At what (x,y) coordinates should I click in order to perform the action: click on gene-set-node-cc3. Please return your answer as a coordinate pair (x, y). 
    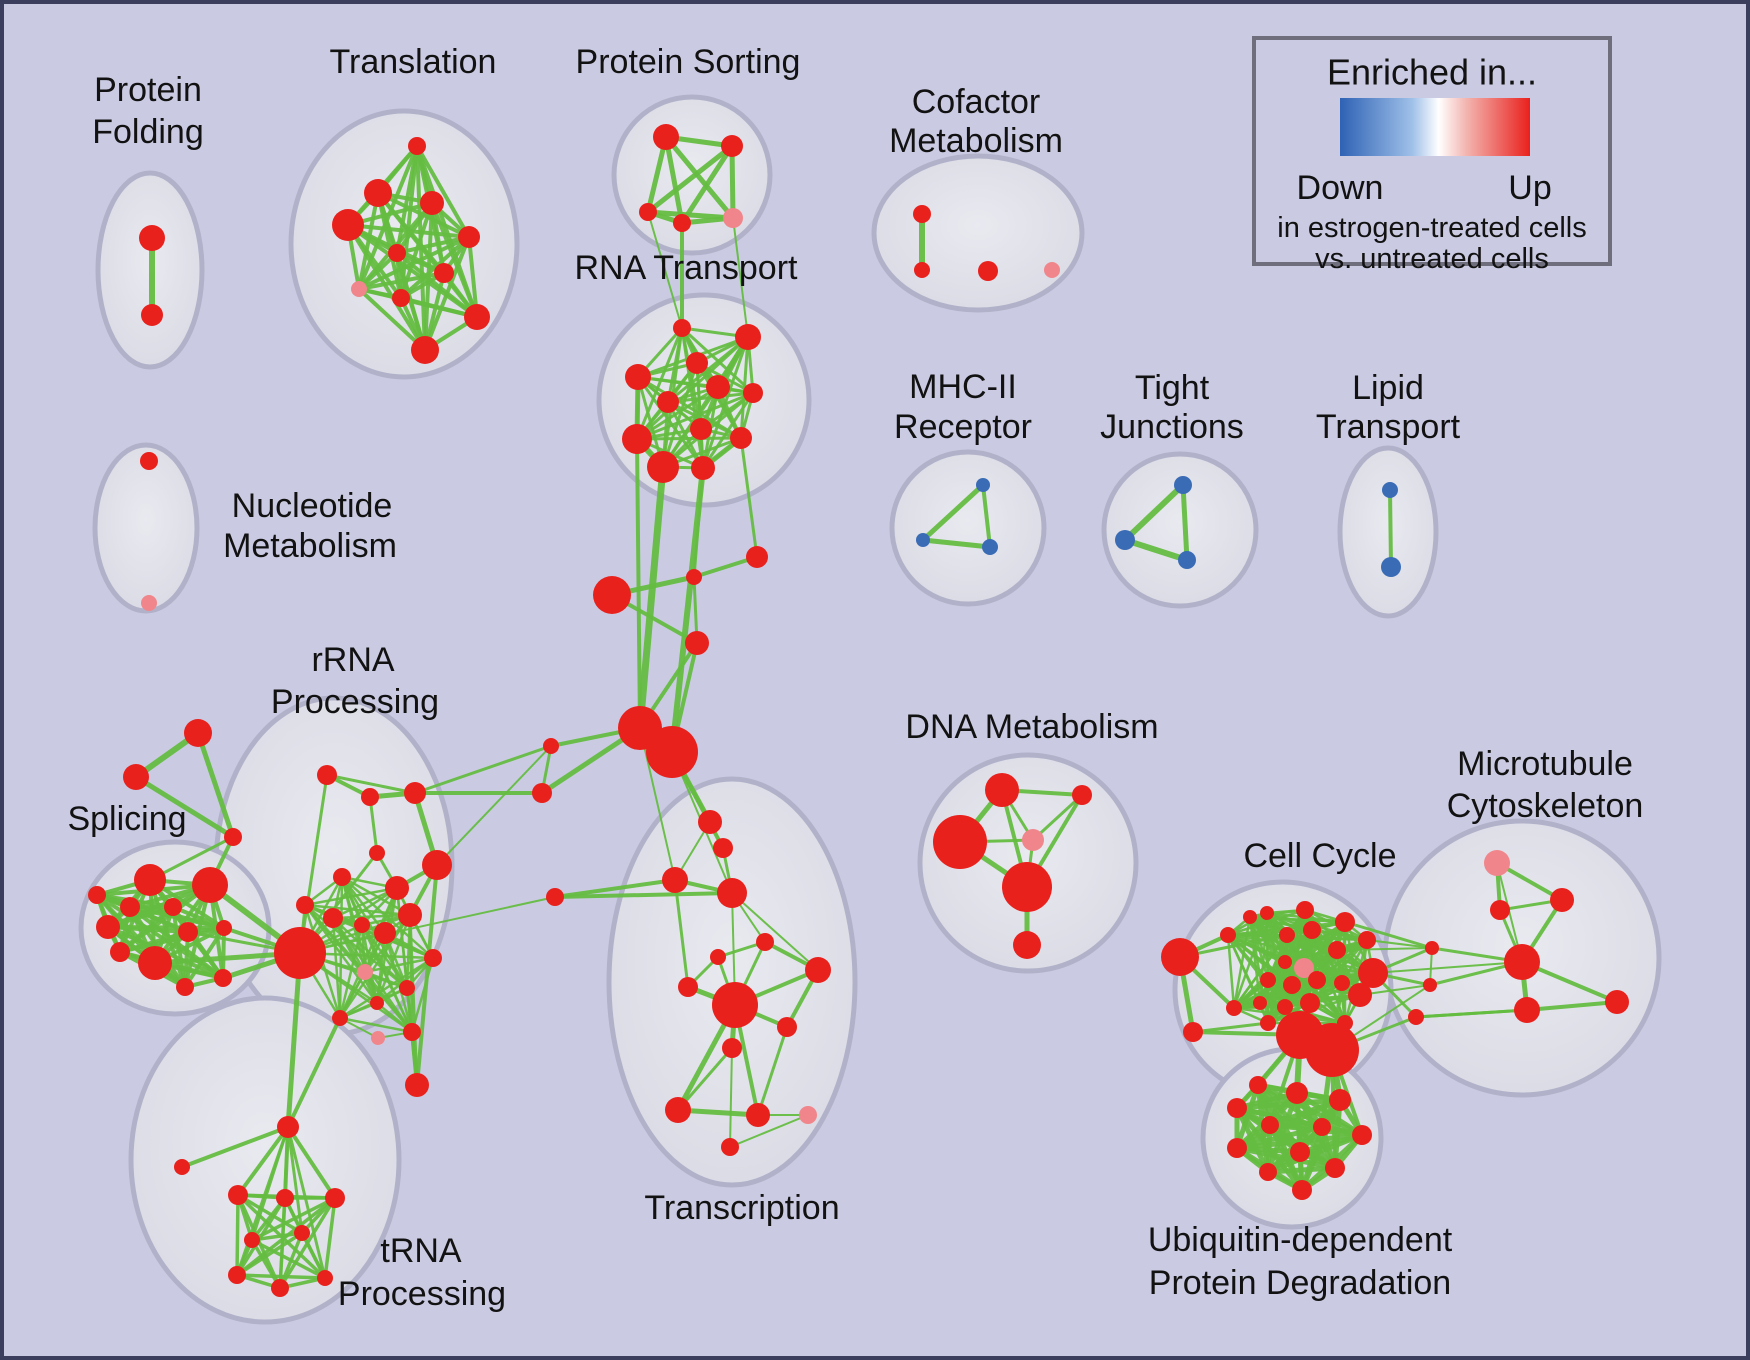
    Looking at the image, I should click on (1305, 910).